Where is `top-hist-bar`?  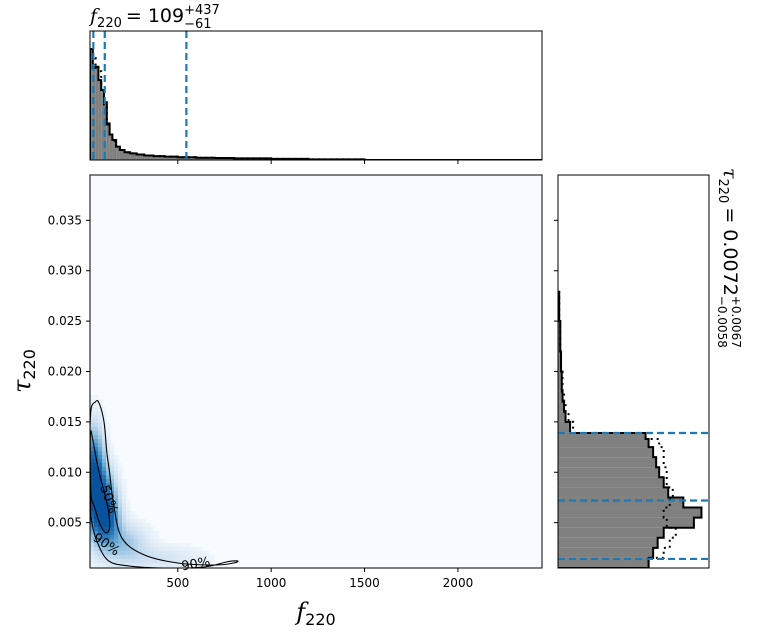 top-hist-bar is located at coordinates (149, 157).